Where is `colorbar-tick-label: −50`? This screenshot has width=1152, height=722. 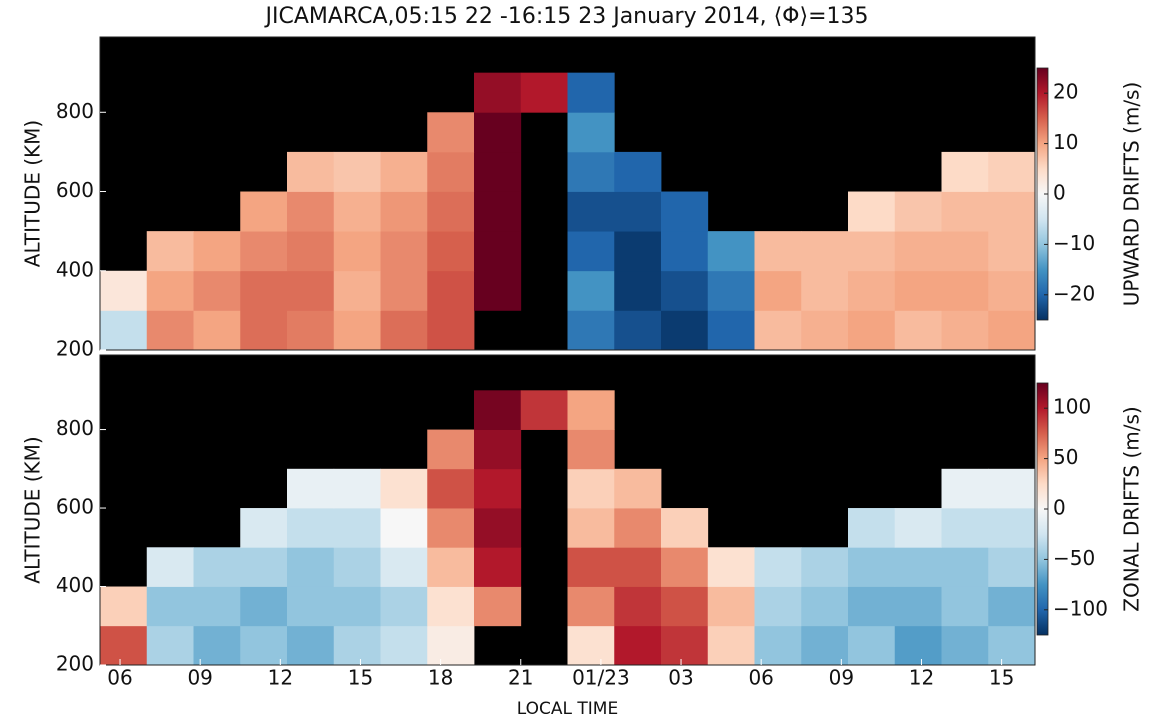 colorbar-tick-label: −50 is located at coordinates (1074, 558).